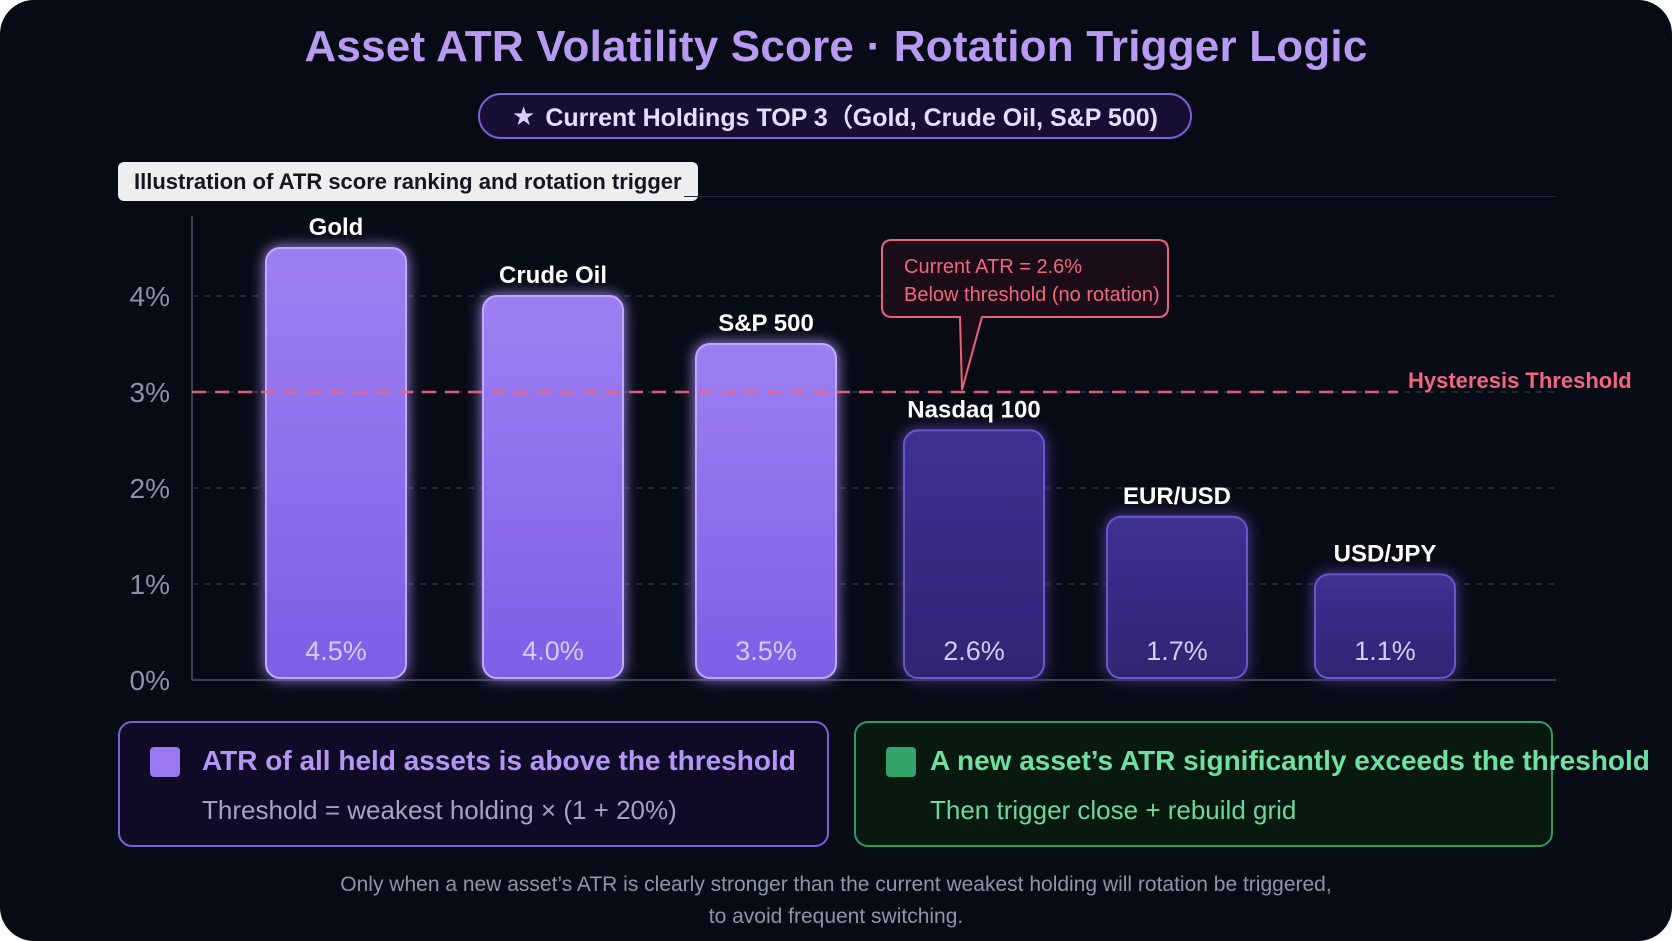 The width and height of the screenshot is (1672, 941). What do you see at coordinates (150, 584) in the screenshot?
I see `y-tick-label: 1%` at bounding box center [150, 584].